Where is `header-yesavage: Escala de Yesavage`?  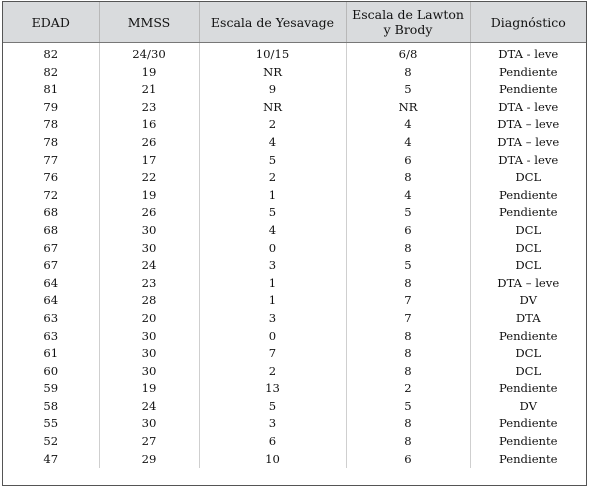
header-yesavage: Escala de Yesavage is located at coordinates (272, 22).